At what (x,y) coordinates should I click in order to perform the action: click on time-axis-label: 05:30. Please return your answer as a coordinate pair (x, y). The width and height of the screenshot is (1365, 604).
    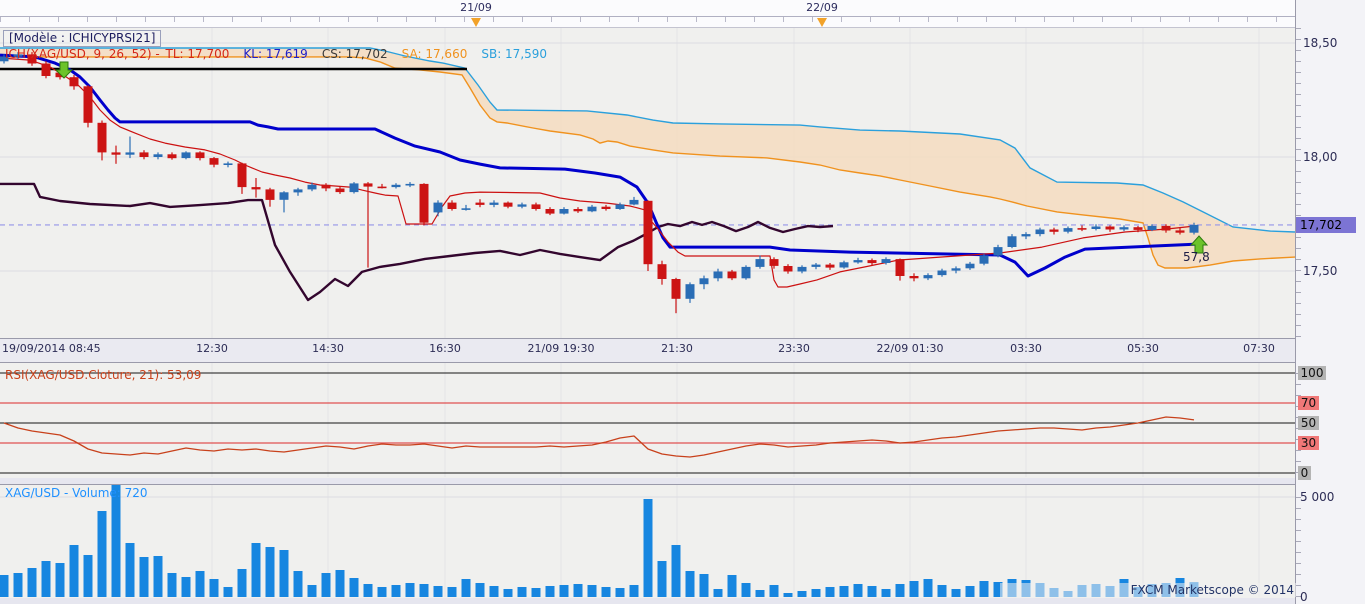
    Looking at the image, I should click on (1143, 348).